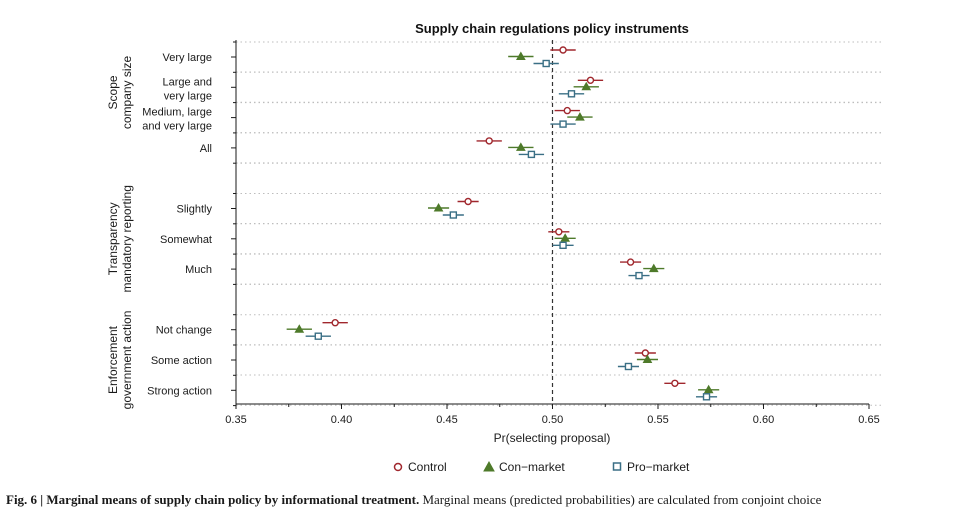  What do you see at coordinates (763, 420) in the screenshot?
I see `x-tick-label: 0.60` at bounding box center [763, 420].